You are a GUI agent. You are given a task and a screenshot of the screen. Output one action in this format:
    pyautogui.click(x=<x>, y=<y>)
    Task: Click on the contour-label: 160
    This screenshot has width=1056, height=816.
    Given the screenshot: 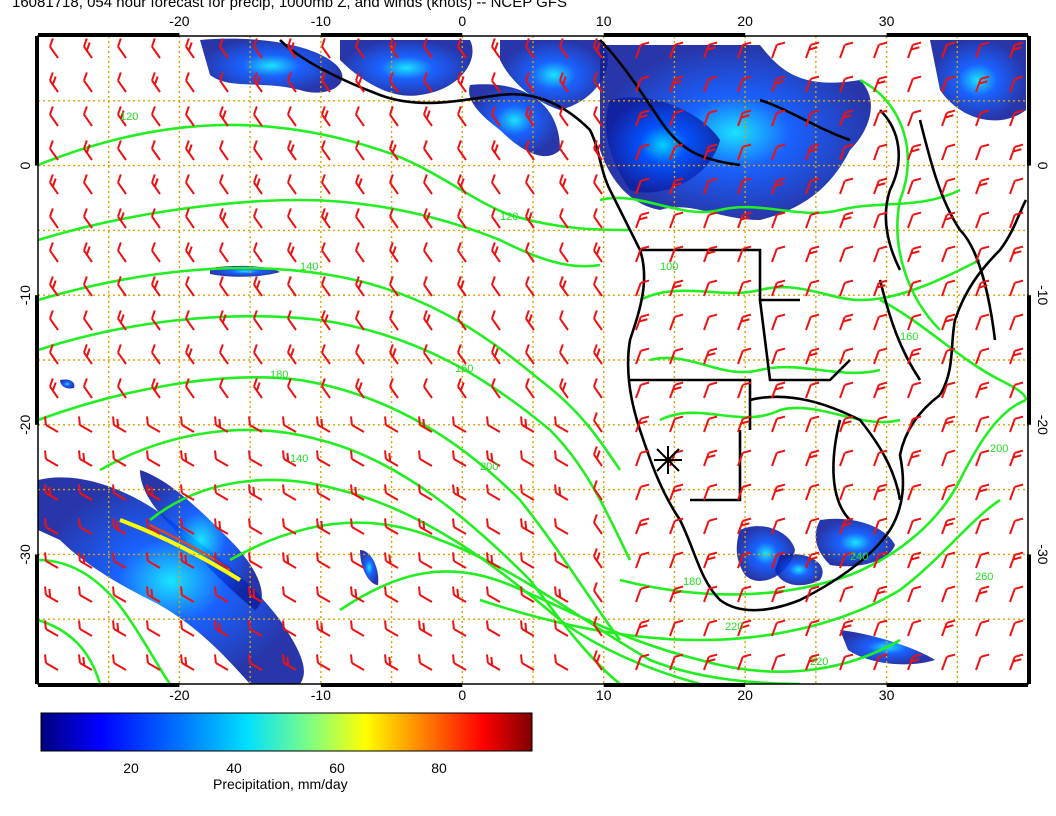 What is the action you would take?
    pyautogui.click(x=464, y=369)
    